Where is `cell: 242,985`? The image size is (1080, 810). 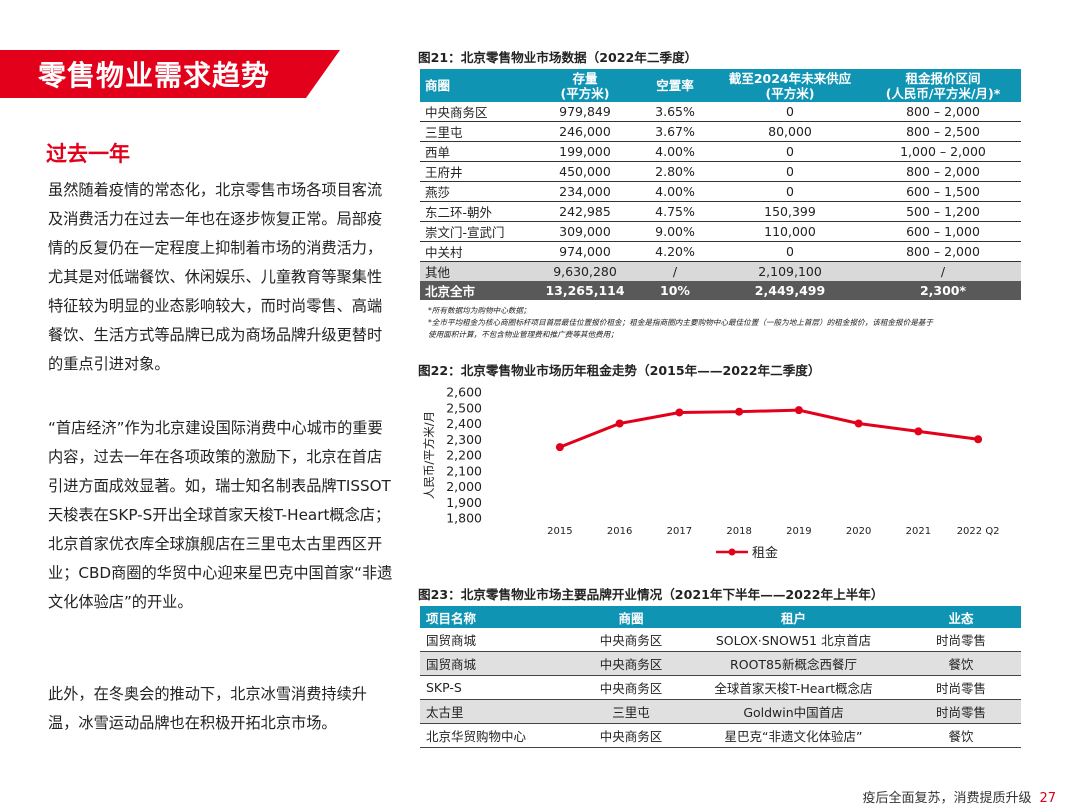 cell: 242,985 is located at coordinates (585, 211).